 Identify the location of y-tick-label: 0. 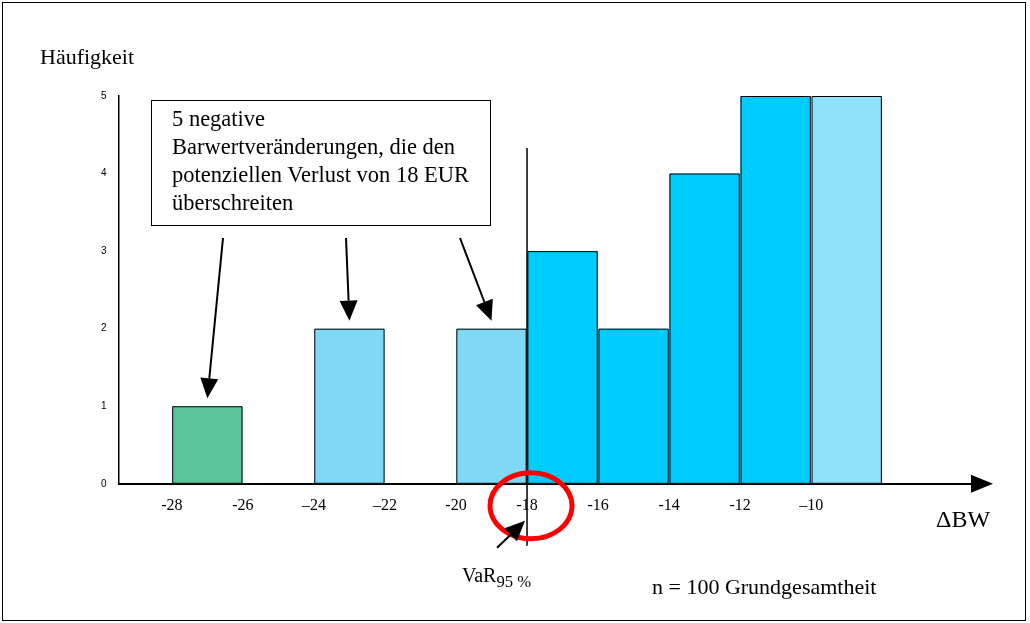
(104, 483).